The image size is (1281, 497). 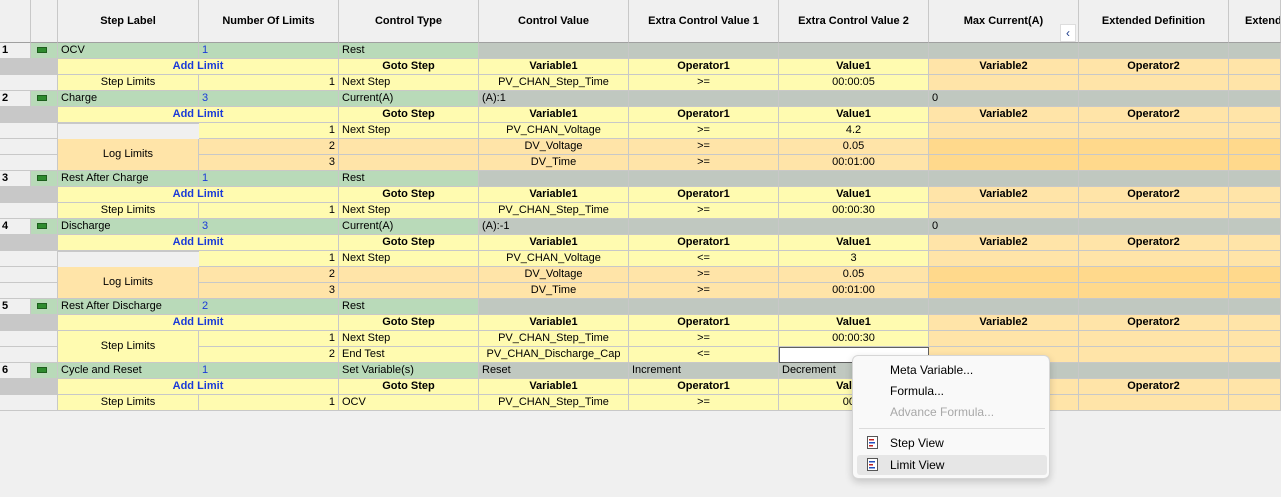 What do you see at coordinates (952, 443) in the screenshot?
I see `menu-item-step-view: Step View` at bounding box center [952, 443].